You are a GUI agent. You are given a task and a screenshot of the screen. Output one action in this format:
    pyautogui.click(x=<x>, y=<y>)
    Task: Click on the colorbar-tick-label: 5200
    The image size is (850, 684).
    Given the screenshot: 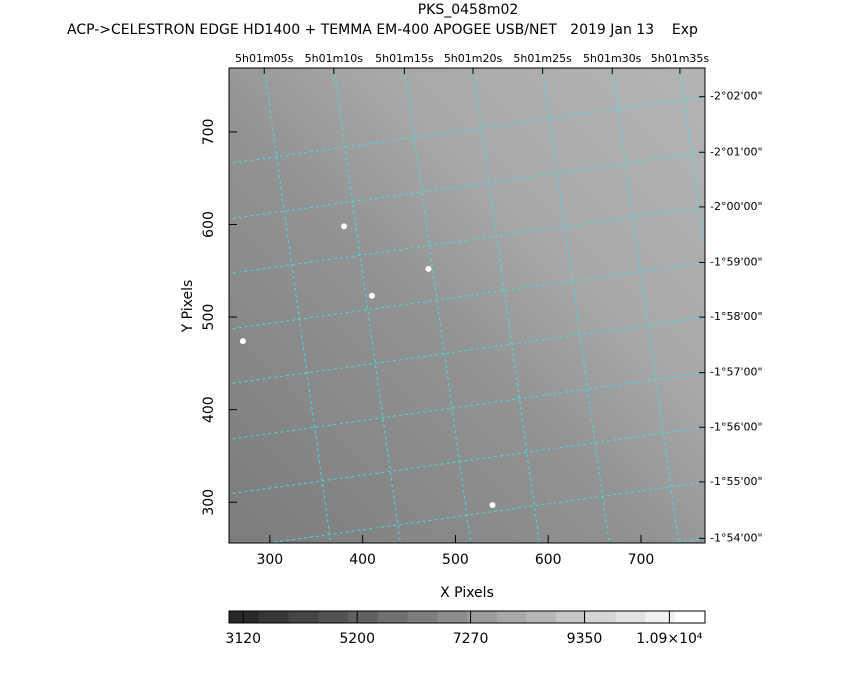 What is the action you would take?
    pyautogui.click(x=357, y=639)
    